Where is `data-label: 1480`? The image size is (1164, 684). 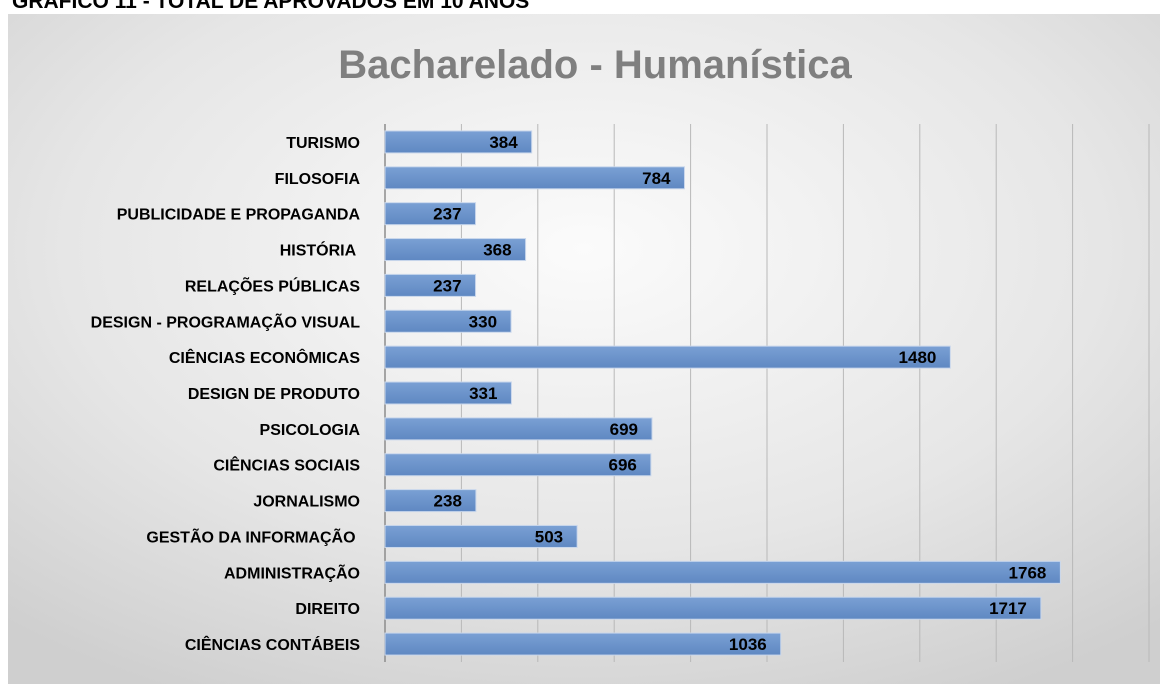
data-label: 1480 is located at coordinates (918, 357).